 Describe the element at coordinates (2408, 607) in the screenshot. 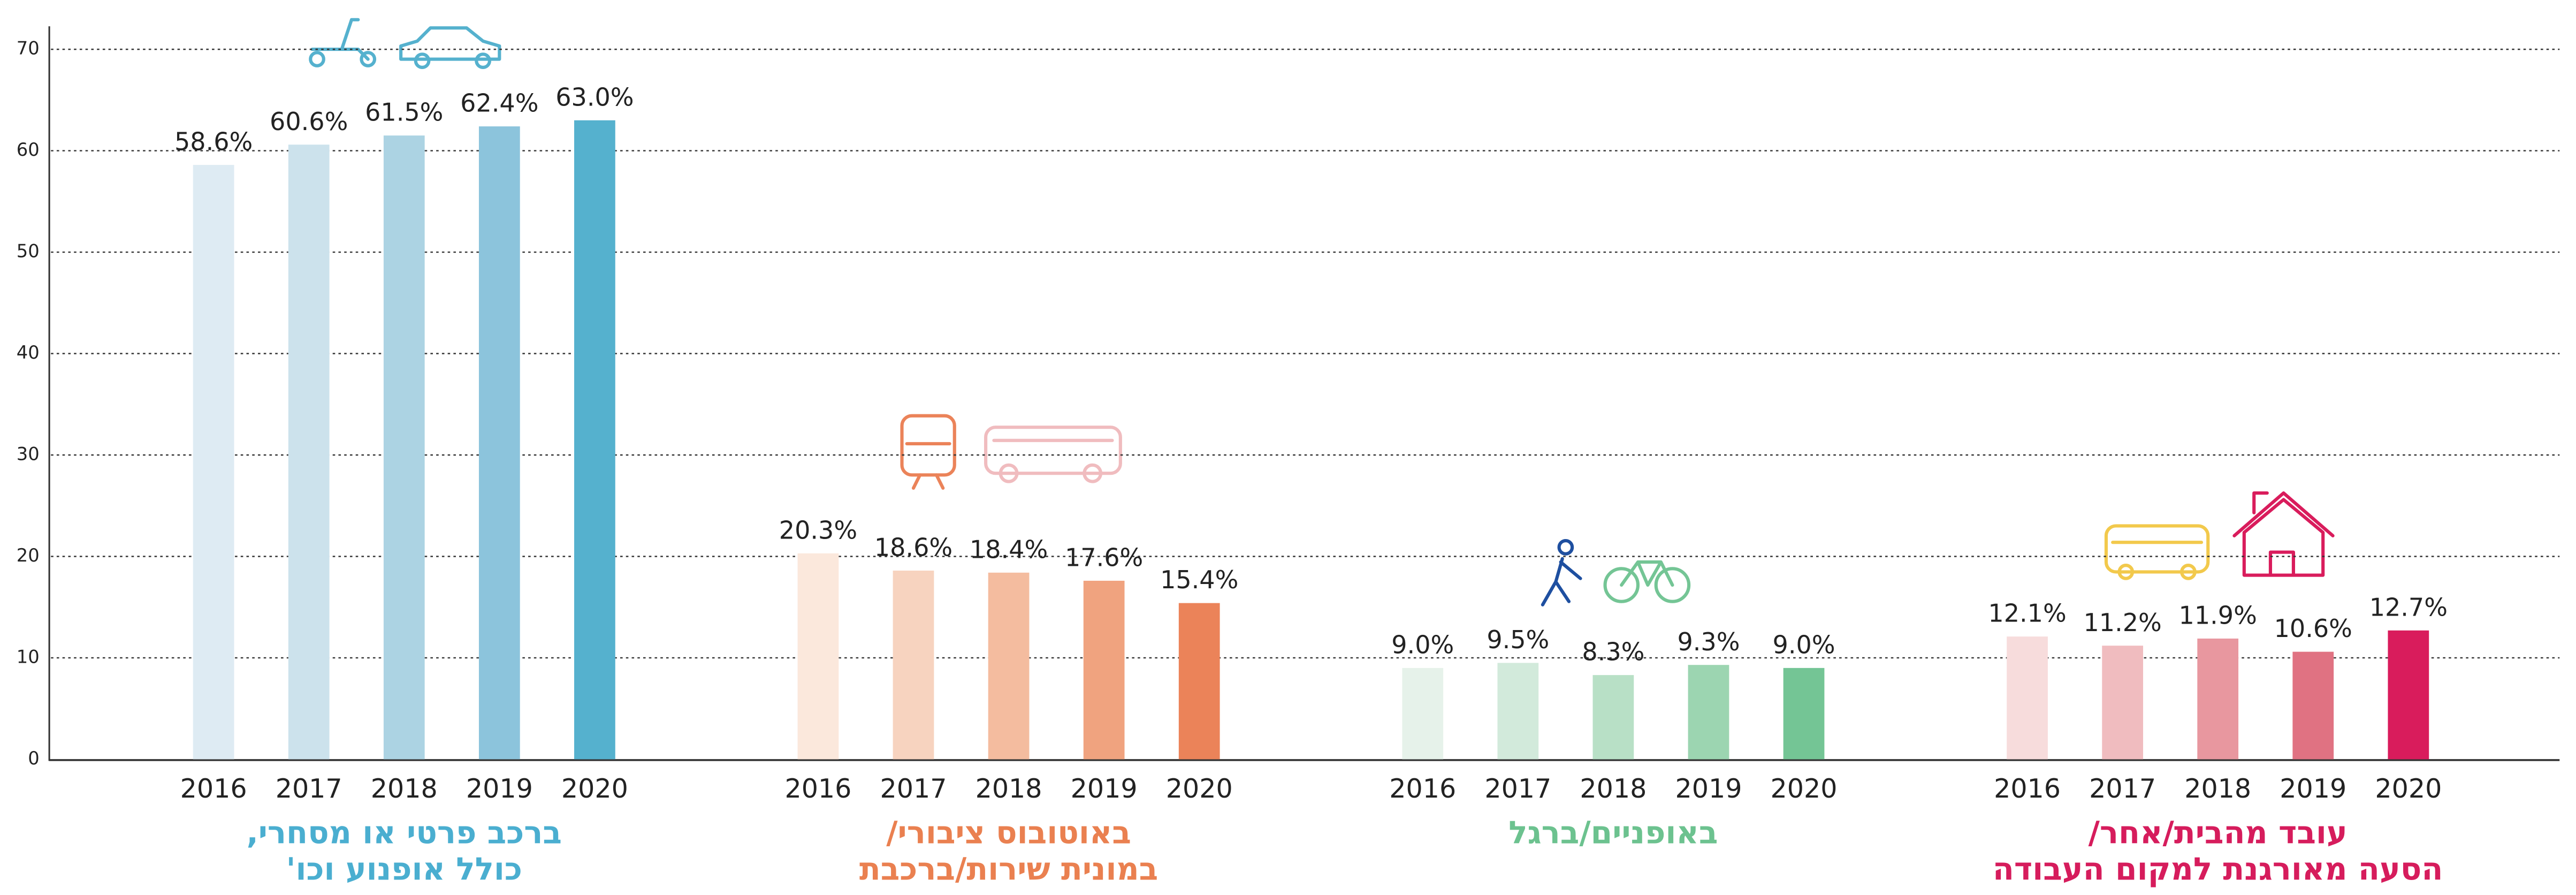

I see `value-label: 12.7%` at that location.